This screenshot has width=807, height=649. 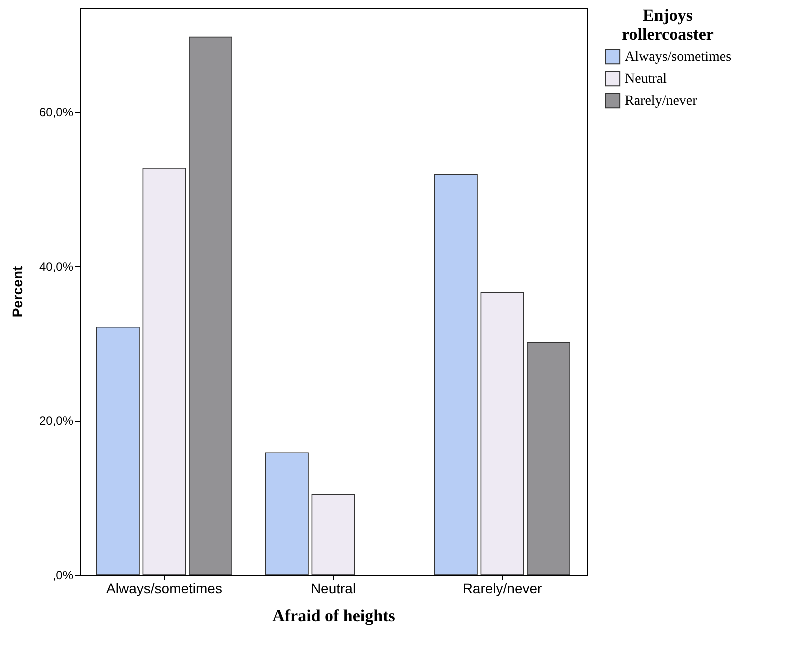 What do you see at coordinates (56, 267) in the screenshot?
I see `y-tick-label: 40,0%` at bounding box center [56, 267].